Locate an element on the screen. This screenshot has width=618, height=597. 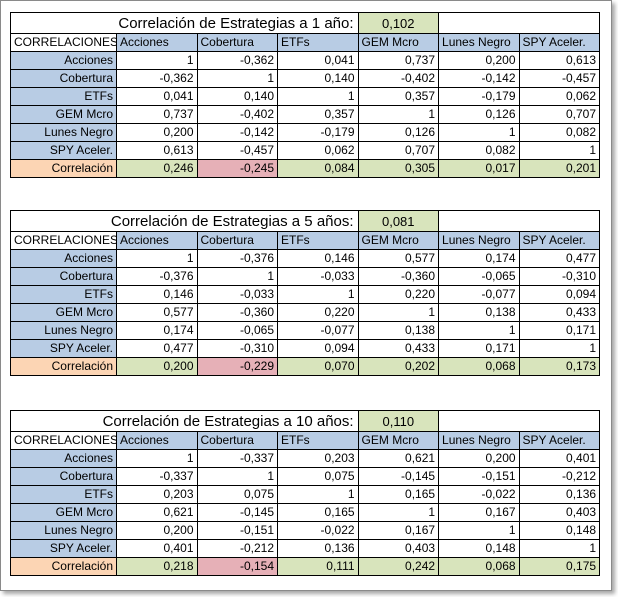
summary-correlation-cell: 0,305 is located at coordinates (398, 168).